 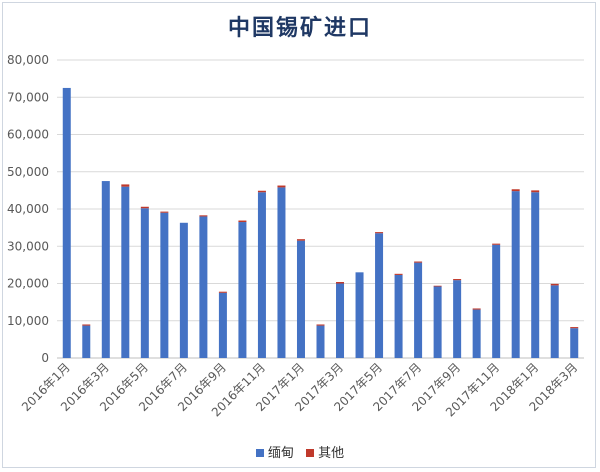 I want to click on y-tick-label: 10,000, so click(x=28, y=321).